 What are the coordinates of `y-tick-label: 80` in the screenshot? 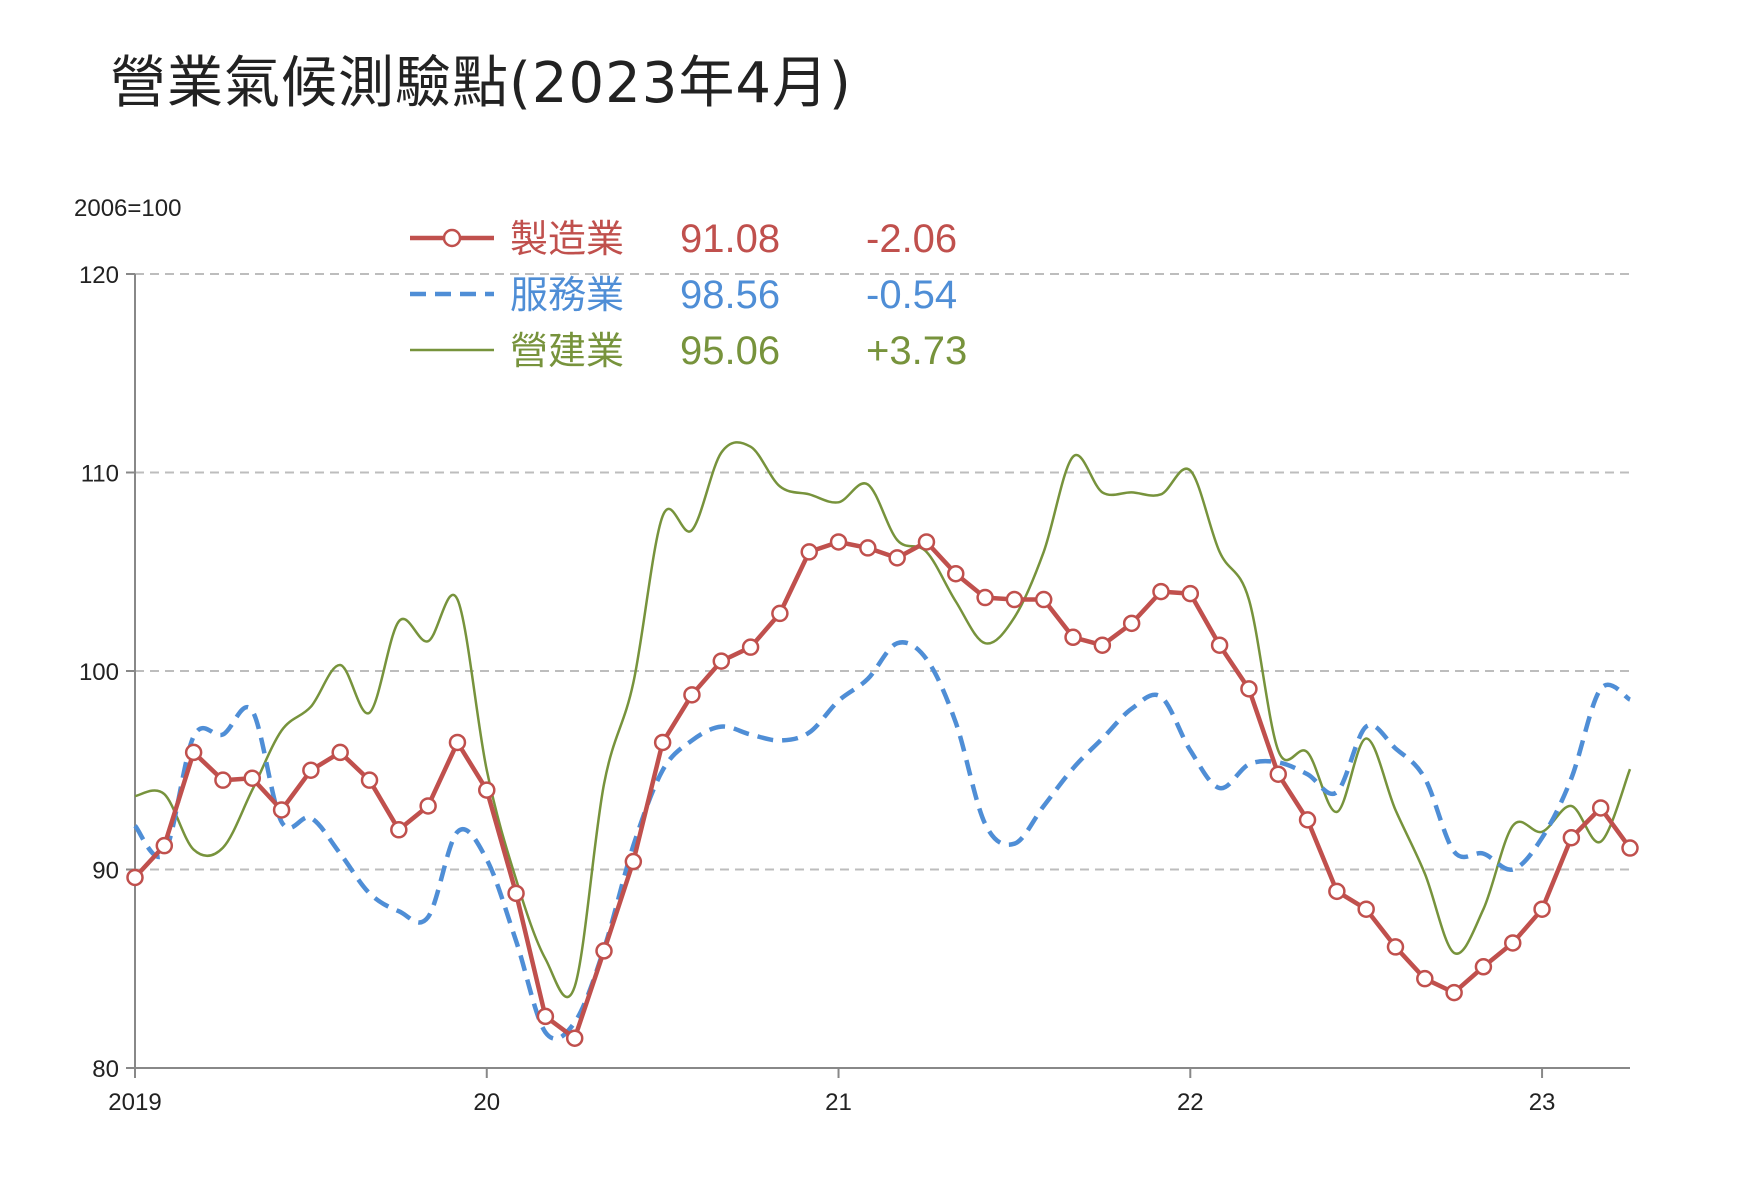 It's located at (105, 1069).